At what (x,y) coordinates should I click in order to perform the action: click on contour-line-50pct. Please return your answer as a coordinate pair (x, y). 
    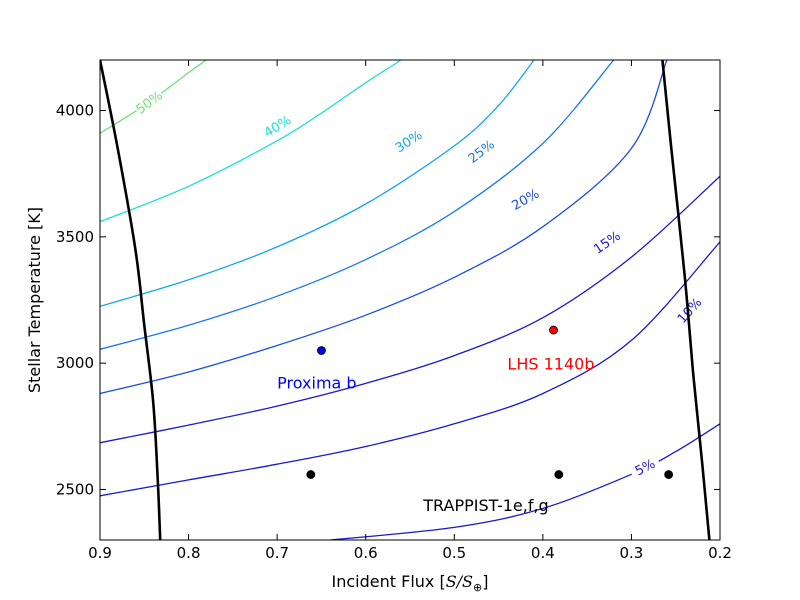
    Looking at the image, I should click on (153, 97).